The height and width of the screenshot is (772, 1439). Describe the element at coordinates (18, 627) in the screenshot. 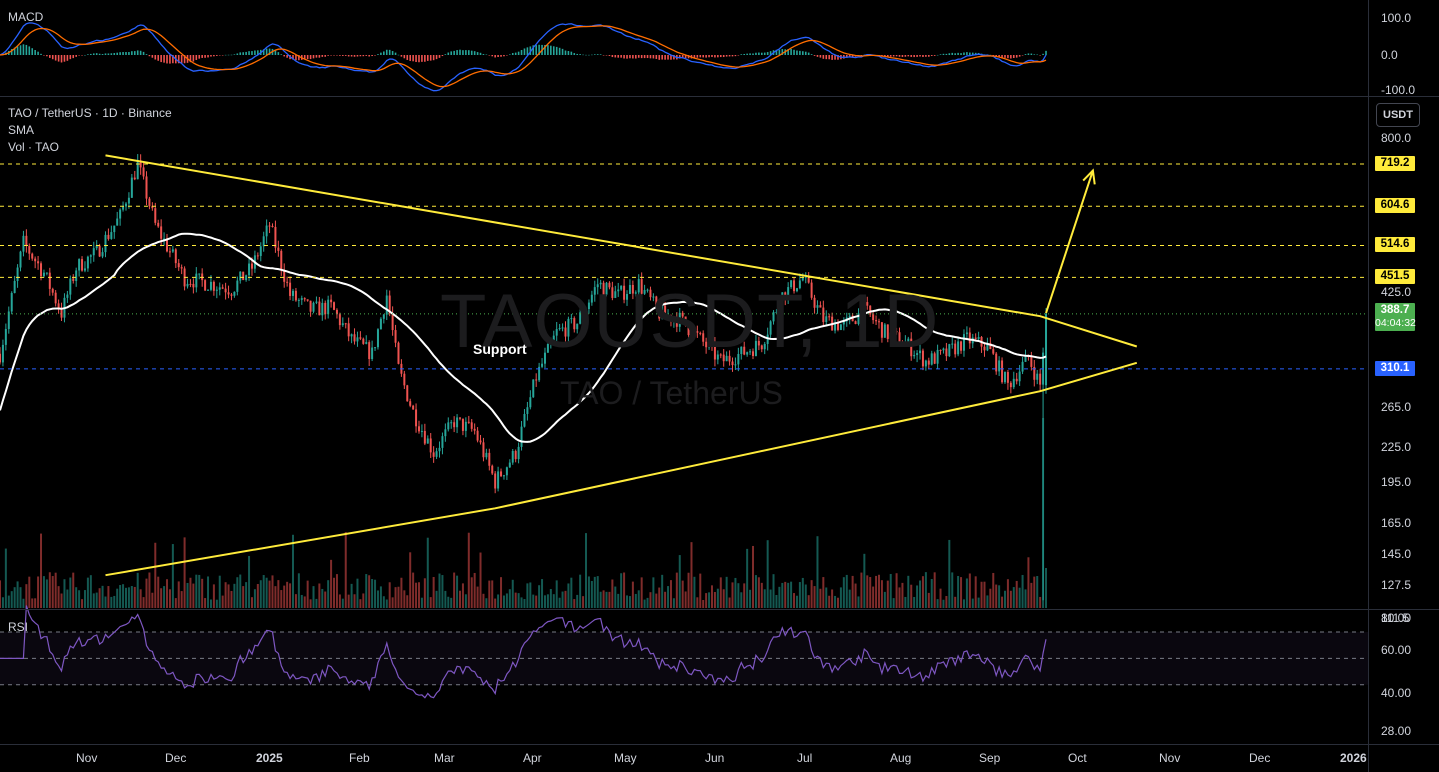

I see `rsi-pane-title: RSI` at that location.